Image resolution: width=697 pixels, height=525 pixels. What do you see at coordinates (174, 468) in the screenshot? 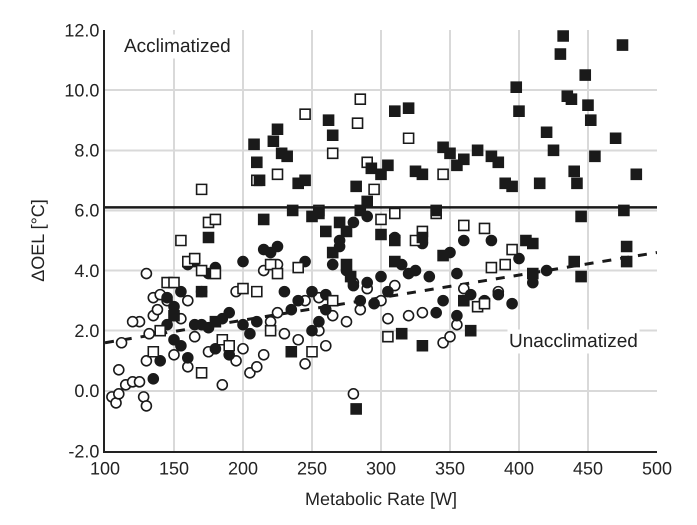
I see `x-tick-label: 150` at bounding box center [174, 468].